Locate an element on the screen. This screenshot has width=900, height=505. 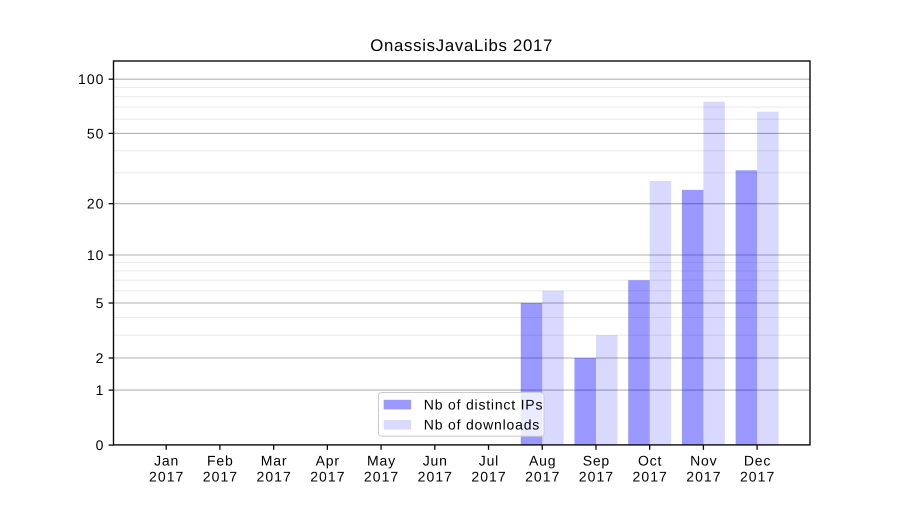
svg-text: Nb of downloads is located at coordinates (482, 424).